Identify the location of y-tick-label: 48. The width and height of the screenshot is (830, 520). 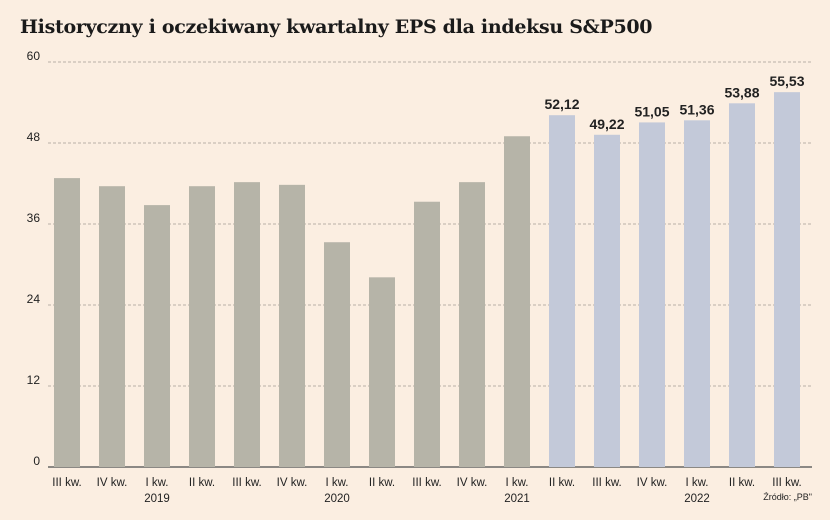
(34, 137).